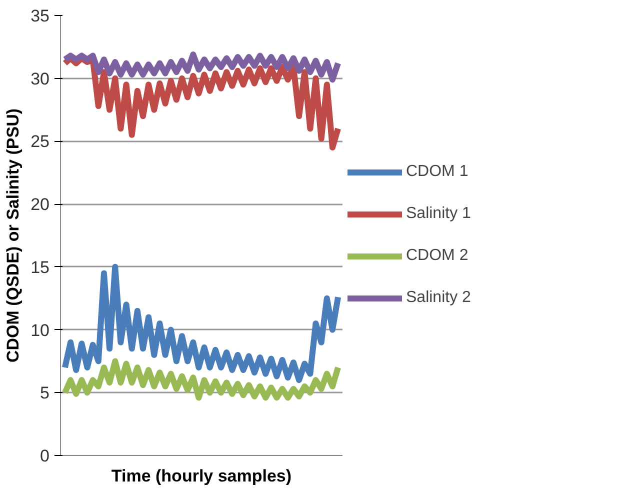 This screenshot has width=630, height=501. Describe the element at coordinates (40, 16) in the screenshot. I see `y-tick-label: 35` at that location.